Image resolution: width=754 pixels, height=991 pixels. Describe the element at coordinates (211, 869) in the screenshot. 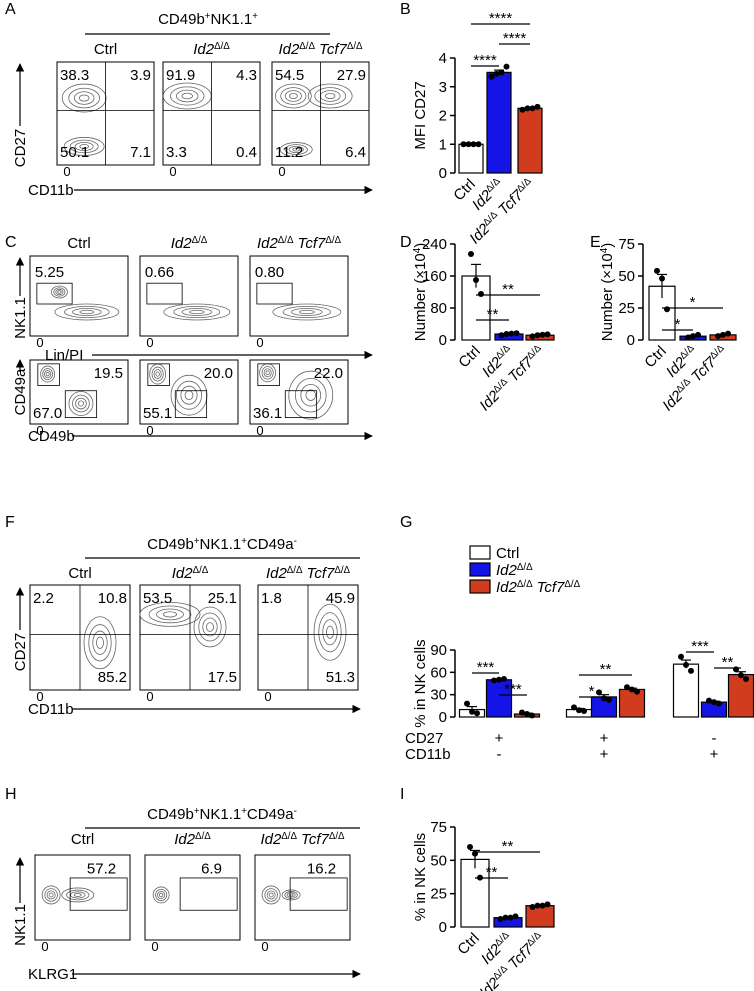

I see `population-percent: 6.9` at that location.